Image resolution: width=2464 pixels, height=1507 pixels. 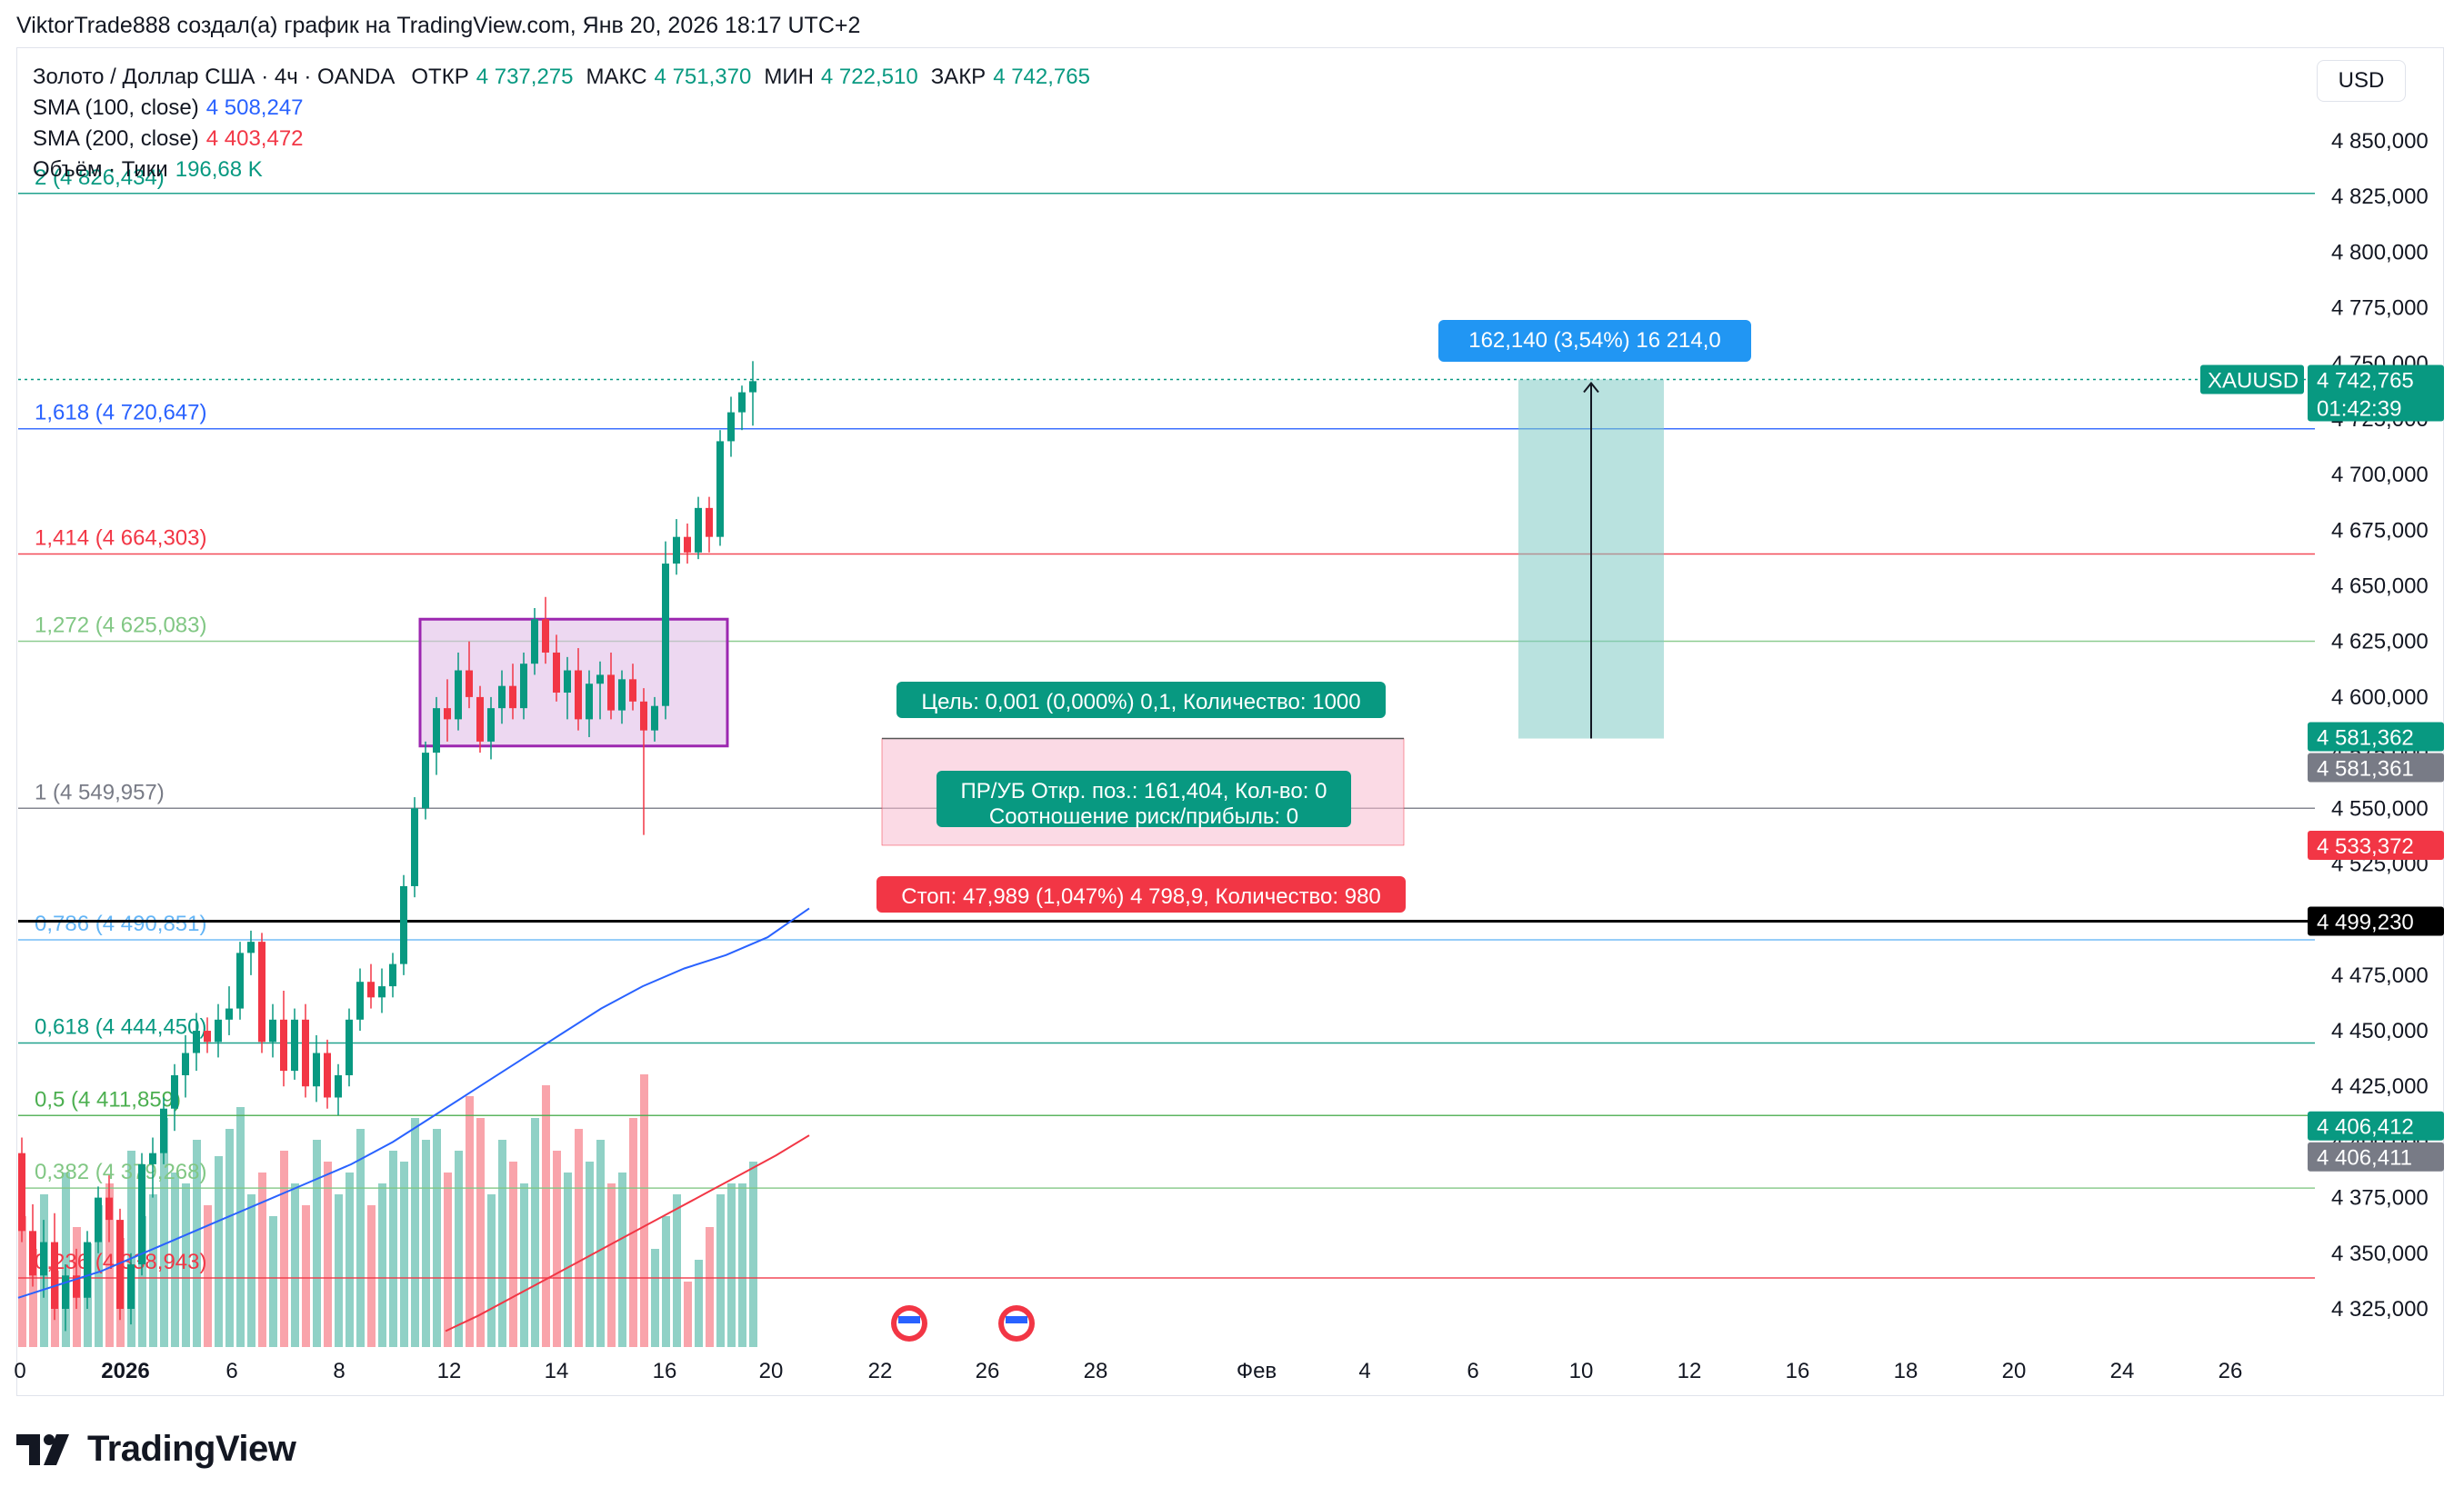 What do you see at coordinates (1141, 894) in the screenshot?
I see `stop-label-bg` at bounding box center [1141, 894].